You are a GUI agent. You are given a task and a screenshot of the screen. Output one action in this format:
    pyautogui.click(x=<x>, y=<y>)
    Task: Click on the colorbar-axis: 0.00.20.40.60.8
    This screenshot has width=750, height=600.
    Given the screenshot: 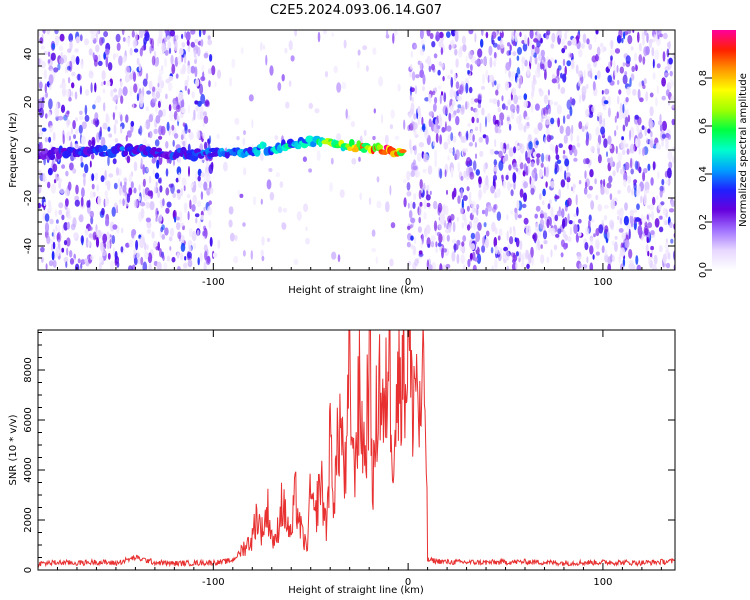 What is the action you would take?
    pyautogui.click(x=705, y=174)
    